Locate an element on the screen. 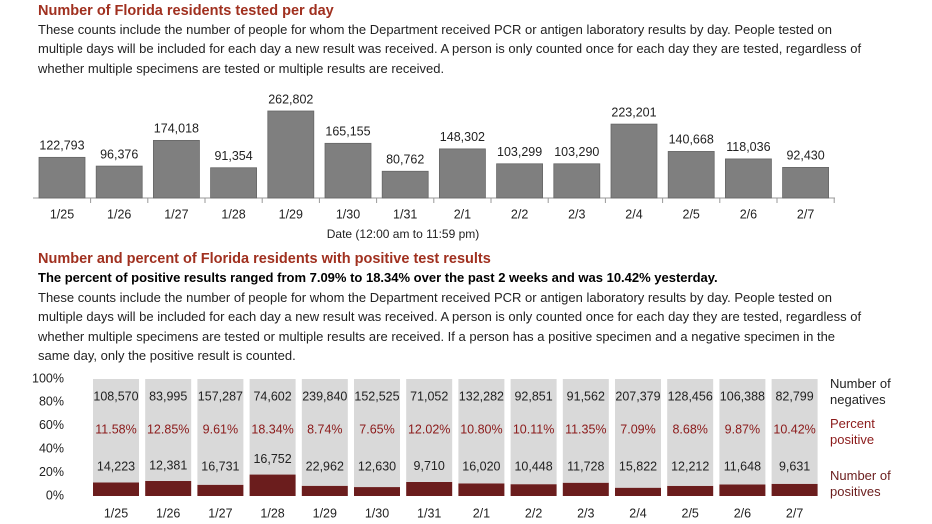  data-label: 10.42% is located at coordinates (794, 429).